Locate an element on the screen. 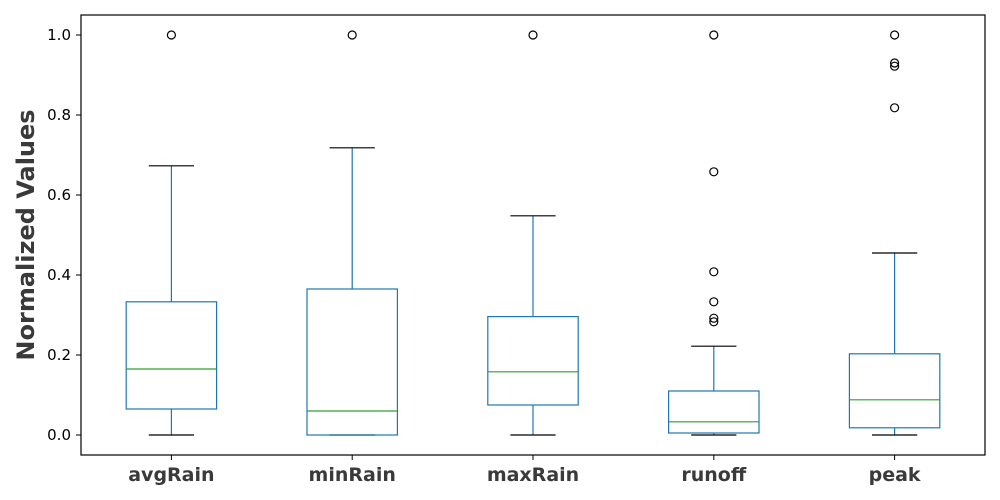 This screenshot has width=1000, height=500. box-runoff is located at coordinates (713, 233).